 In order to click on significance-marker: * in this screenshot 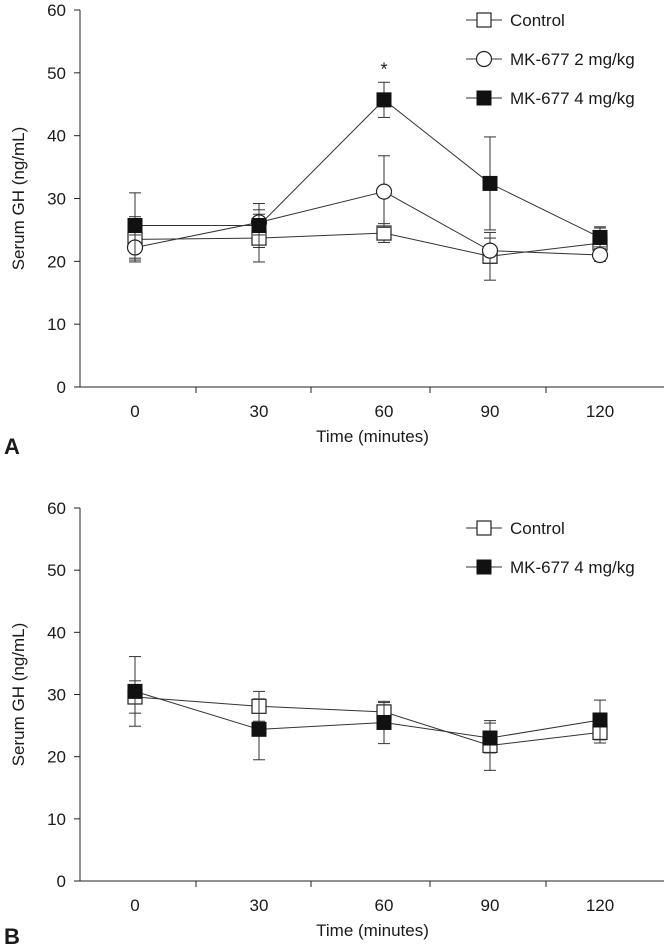, I will do `click(383, 70)`.